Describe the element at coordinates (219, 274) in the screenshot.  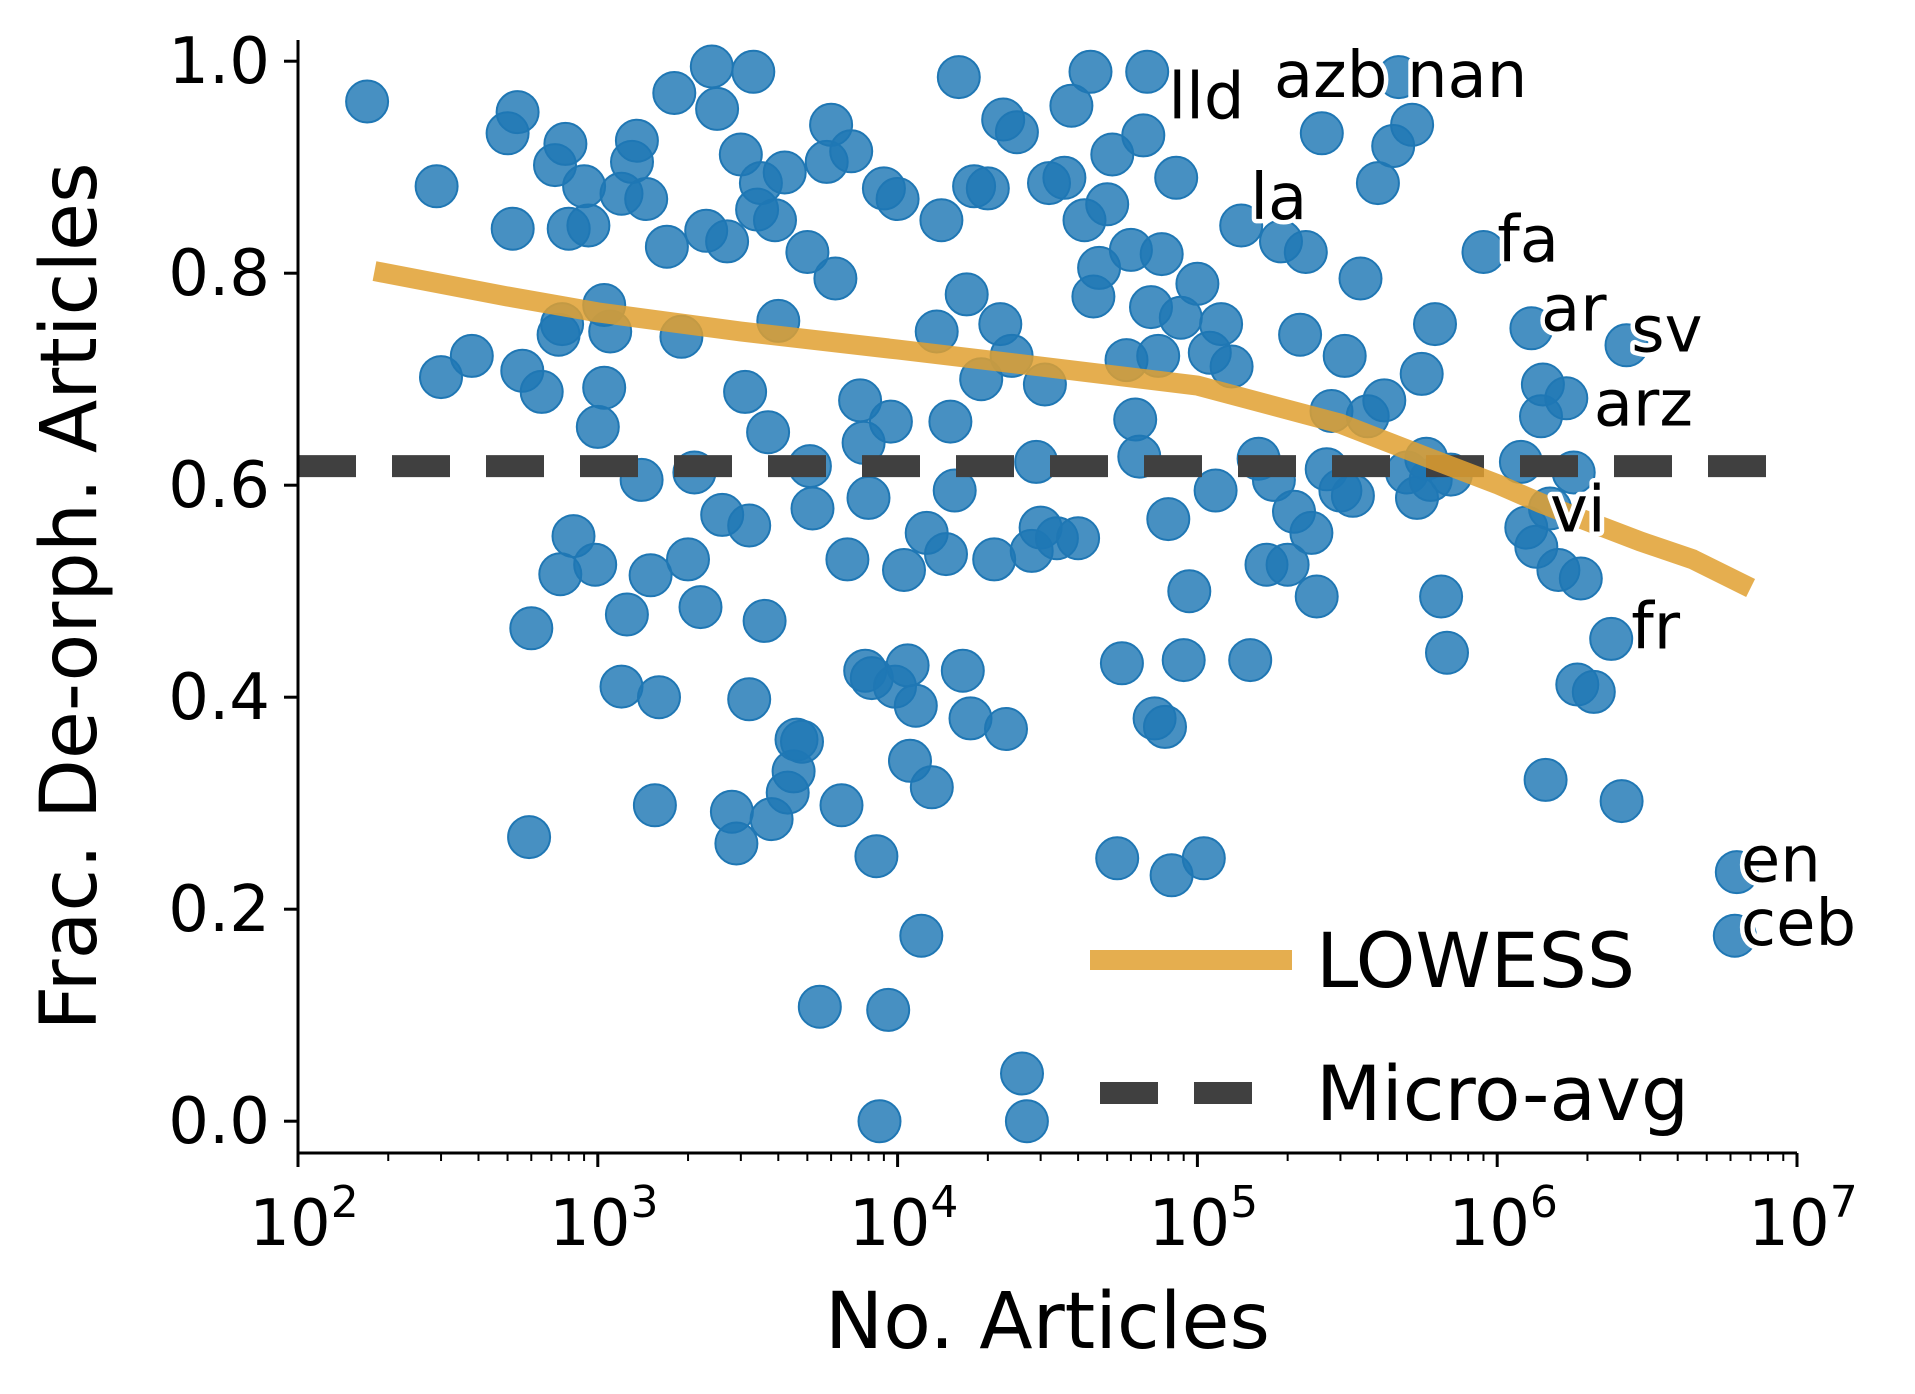
I see `y-tick-label: 0.8` at that location.